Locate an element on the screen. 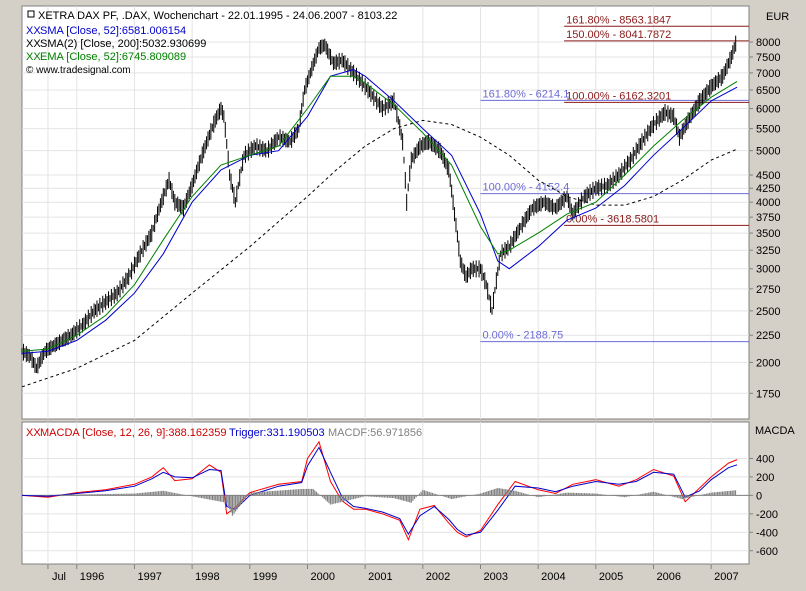 This screenshot has width=806, height=591. fib-level-label: 100.00% - 4152.4 is located at coordinates (525, 188).